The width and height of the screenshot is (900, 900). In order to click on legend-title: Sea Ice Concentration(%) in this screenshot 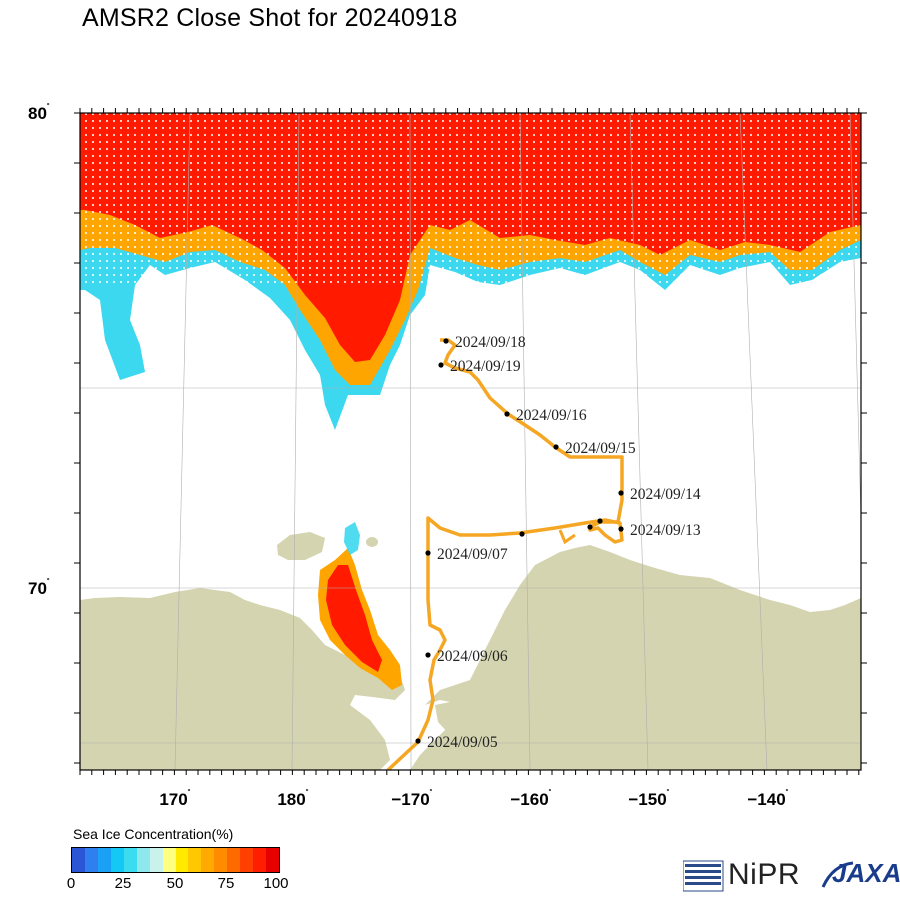, I will do `click(153, 834)`.